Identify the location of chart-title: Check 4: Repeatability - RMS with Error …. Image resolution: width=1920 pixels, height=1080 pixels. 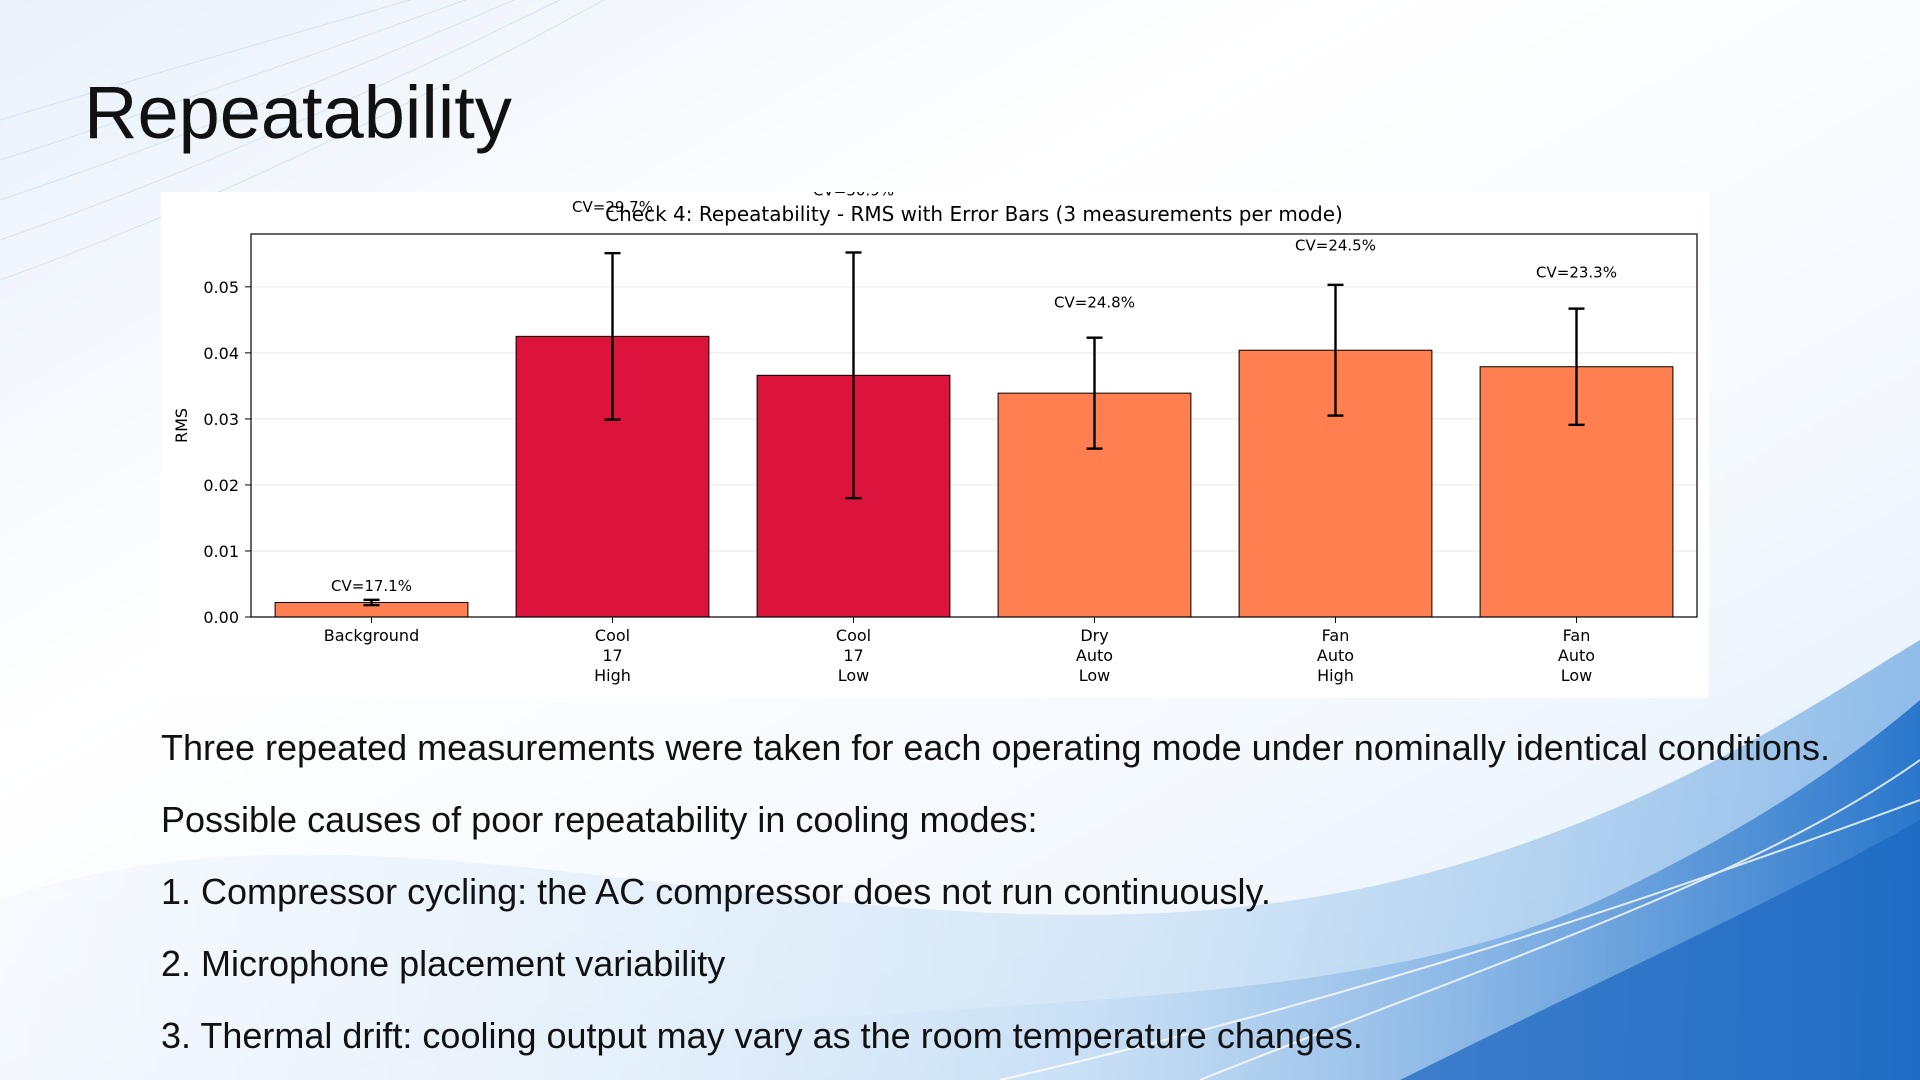
(974, 214).